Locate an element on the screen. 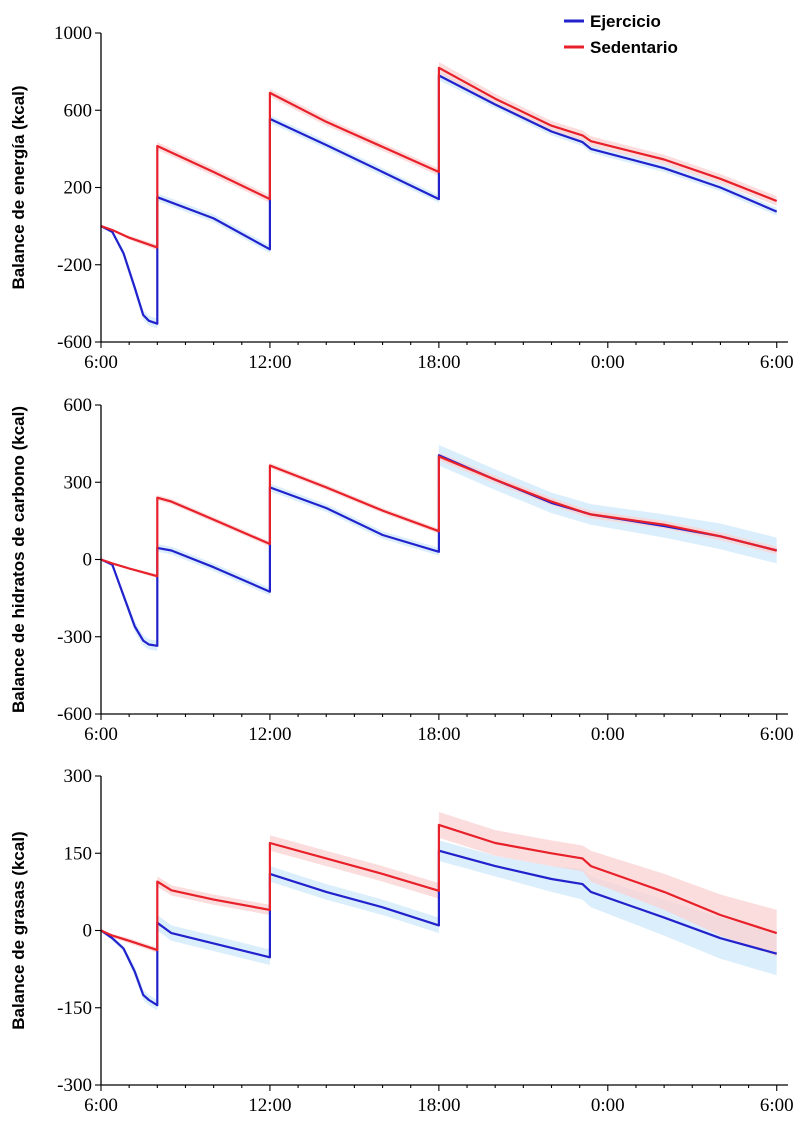  y-tick-label: -200 is located at coordinates (74, 265).